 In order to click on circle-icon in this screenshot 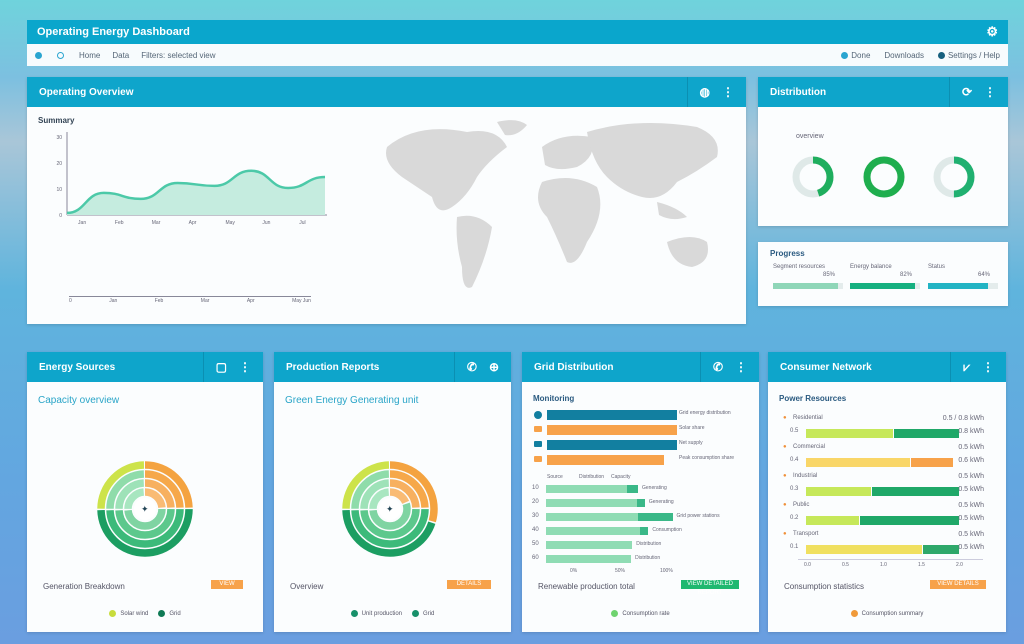, I will do `click(60, 55)`.